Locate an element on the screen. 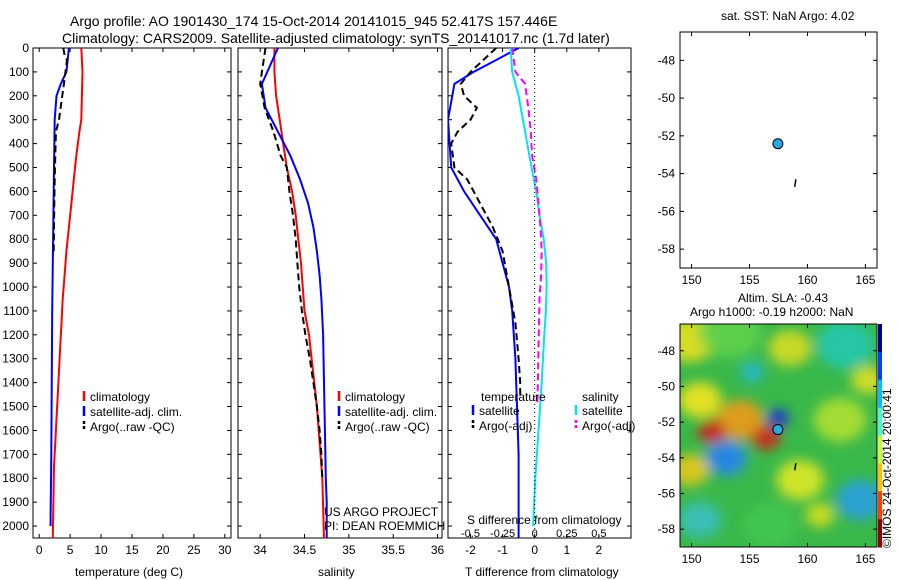 The image size is (900, 580). x-tick-label: 34.5 is located at coordinates (305, 550).